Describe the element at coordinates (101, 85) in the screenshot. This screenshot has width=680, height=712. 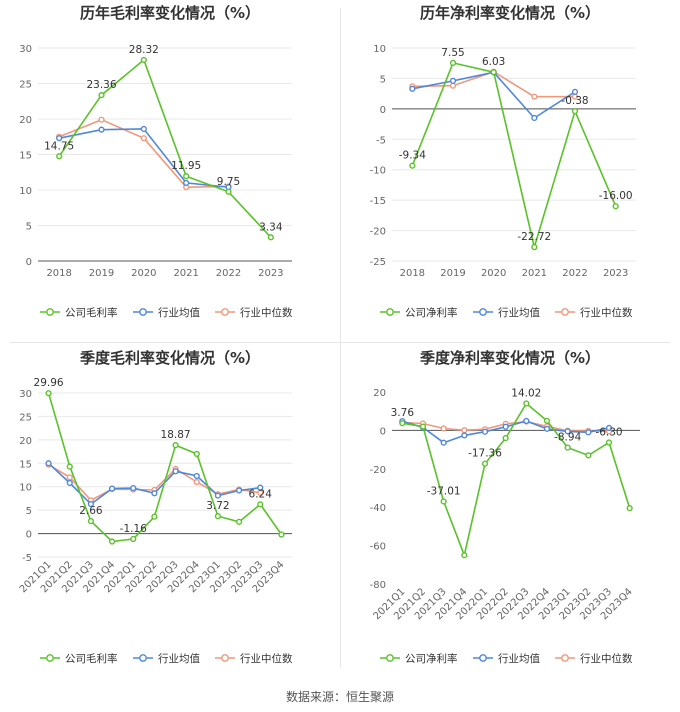
I see `data-label: 23.36` at that location.